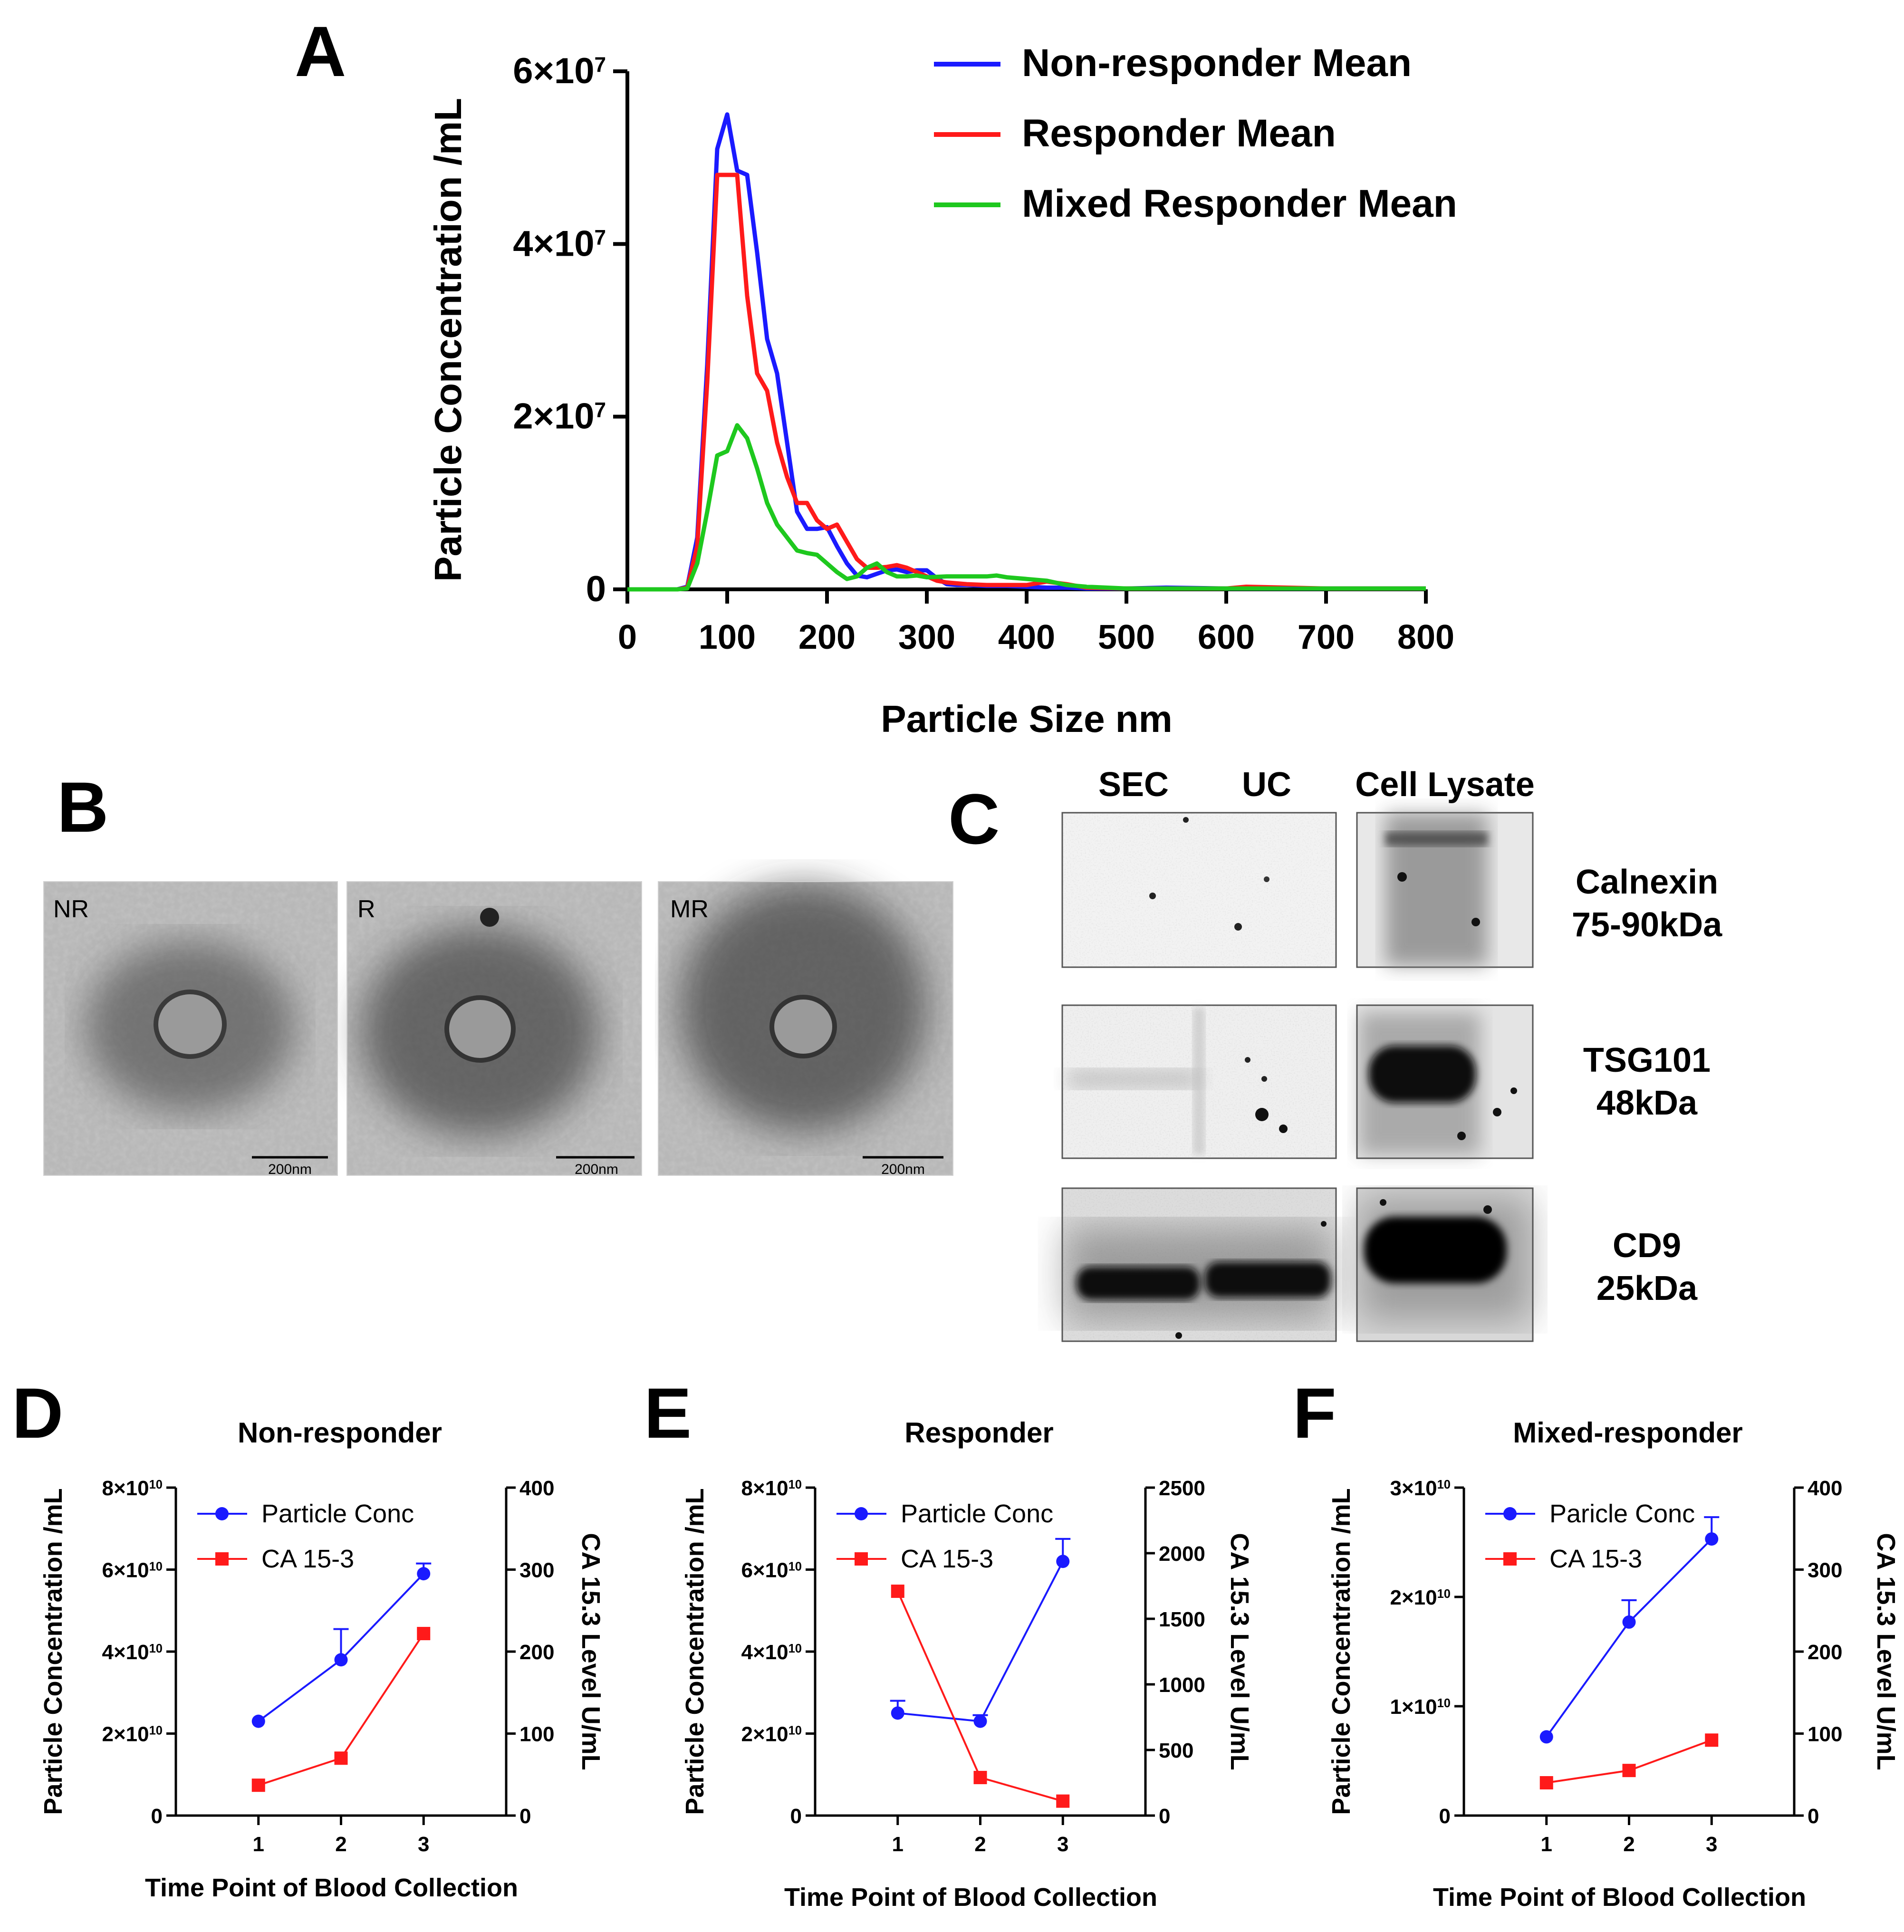  Describe the element at coordinates (1886, 1652) in the screenshot. I see `right-axis-title: CA 15.3 Level U/mL` at that location.